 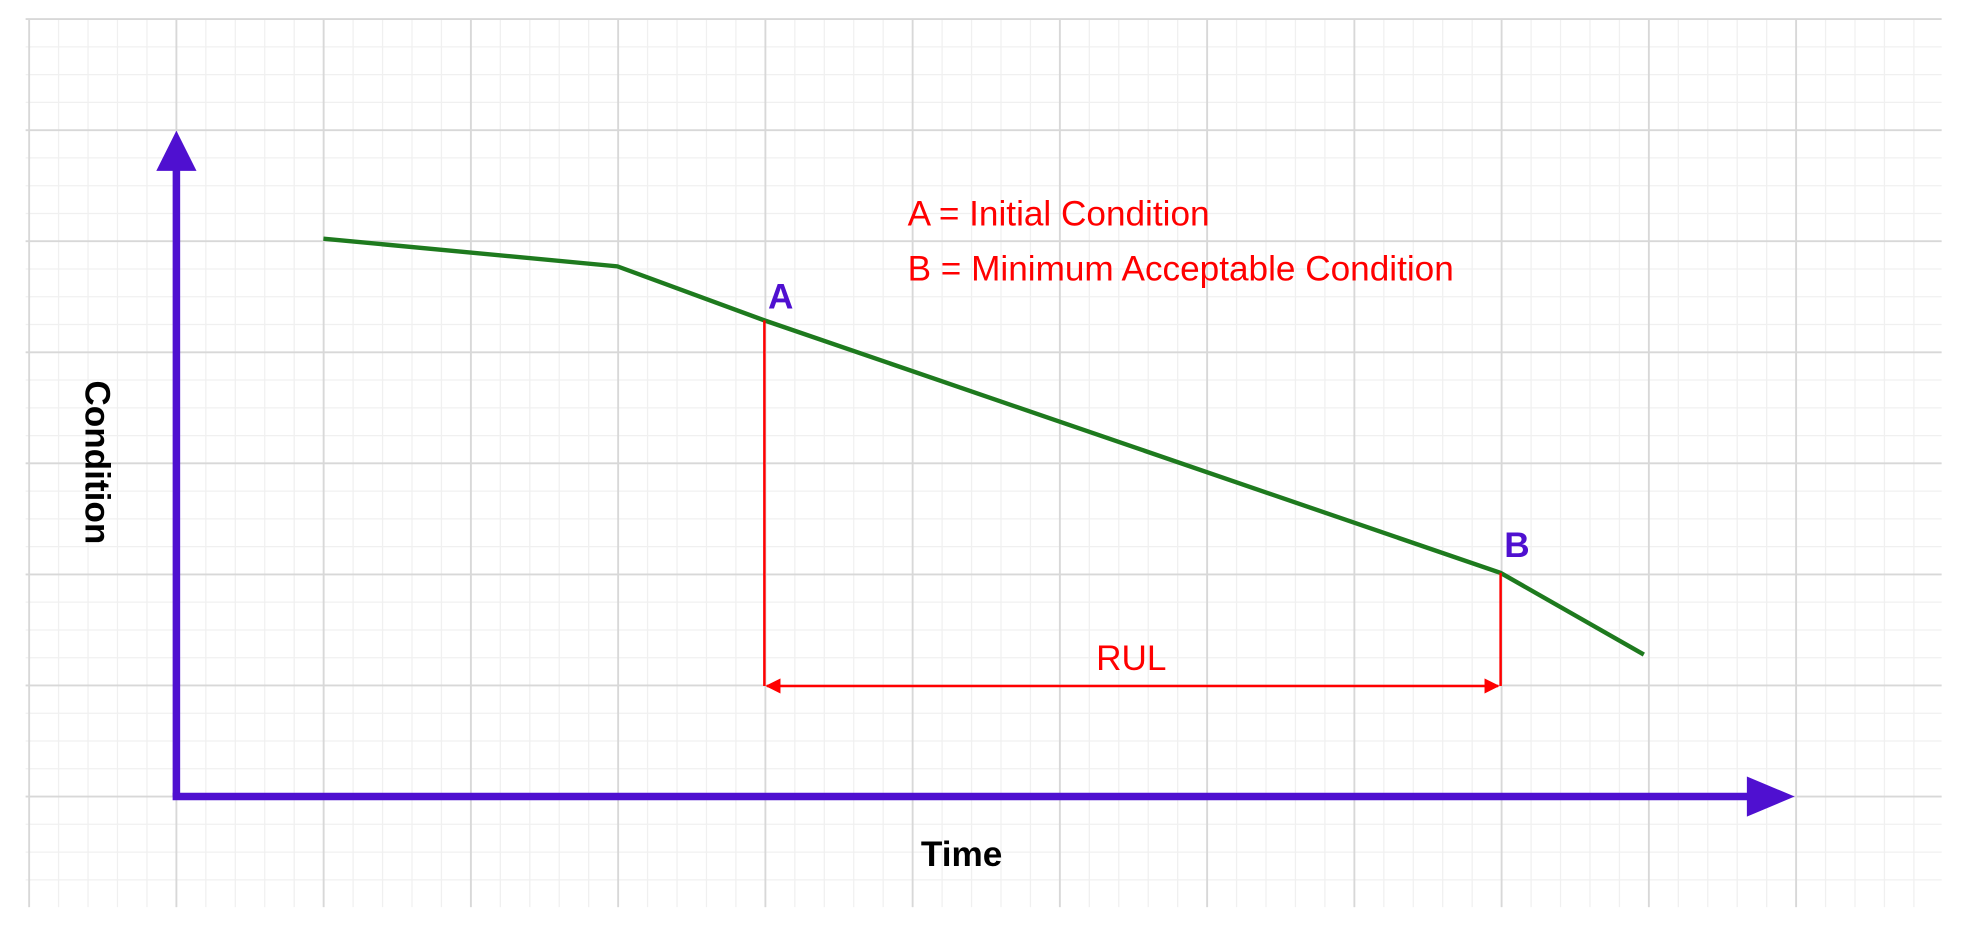 What do you see at coordinates (96, 462) in the screenshot?
I see `y-axis-label: Condition` at bounding box center [96, 462].